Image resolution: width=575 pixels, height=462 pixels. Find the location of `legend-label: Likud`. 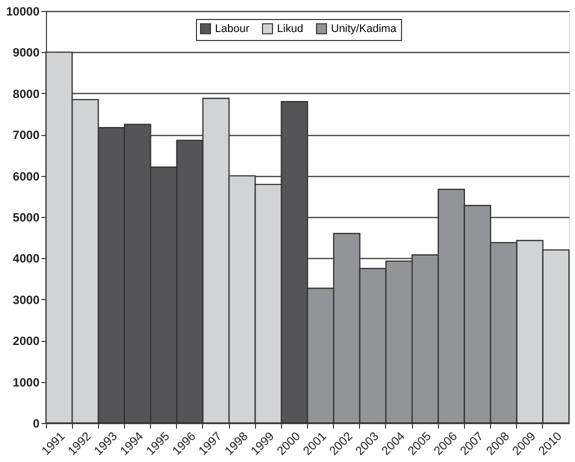

legend-label: Likud is located at coordinates (290, 28).